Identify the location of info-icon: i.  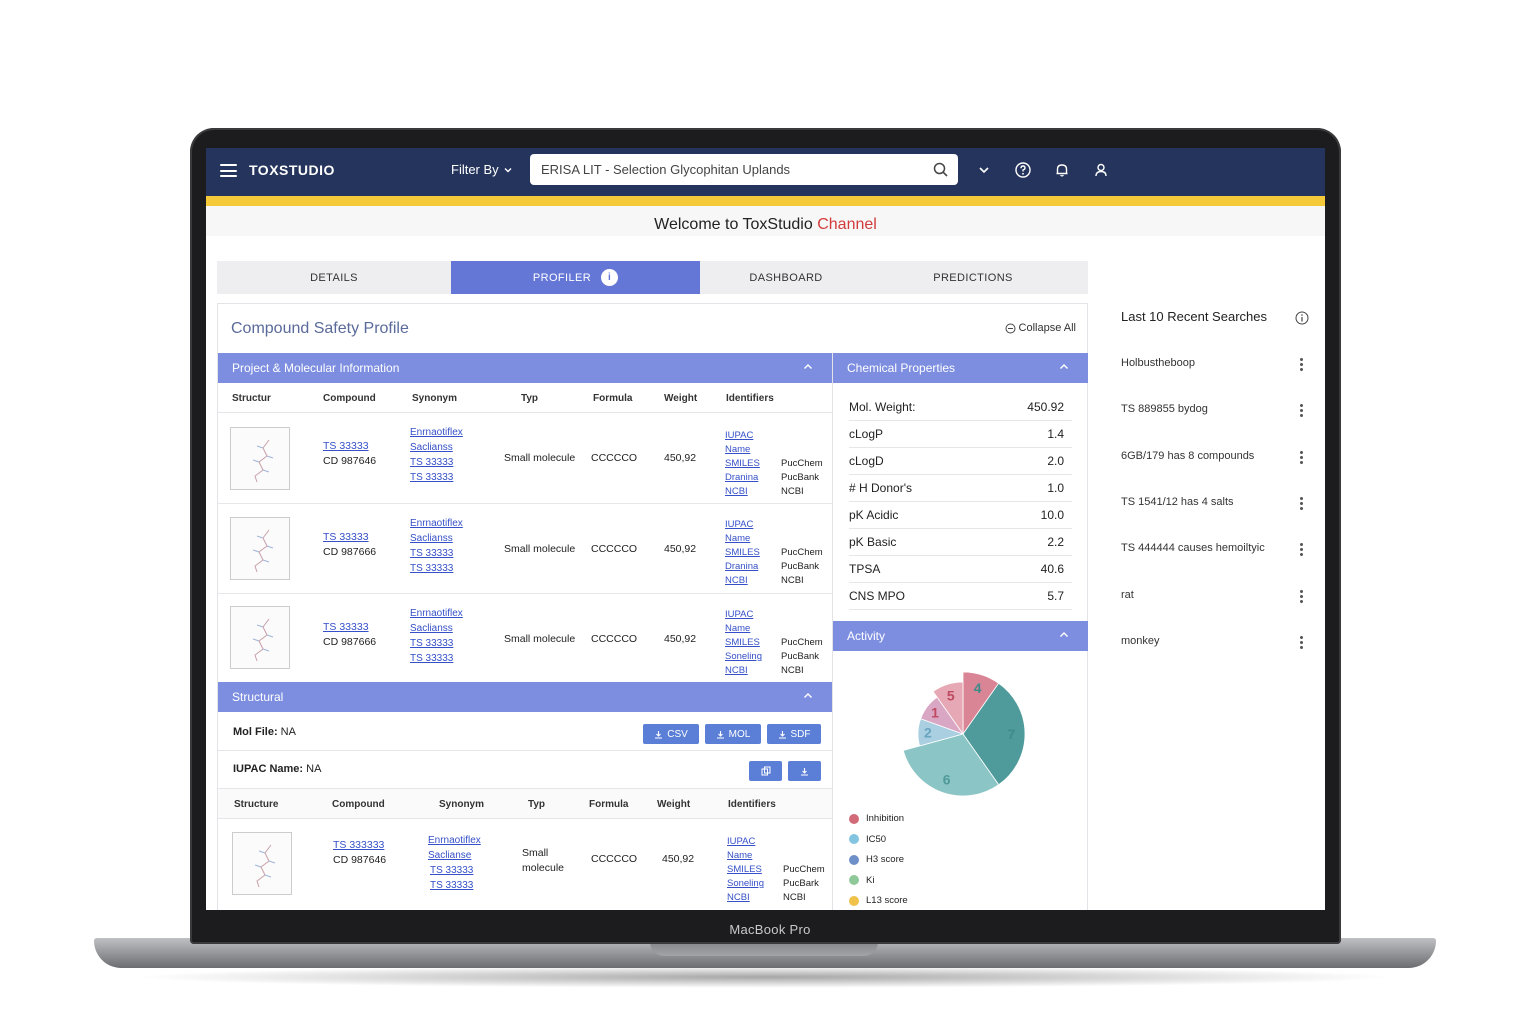
(610, 277).